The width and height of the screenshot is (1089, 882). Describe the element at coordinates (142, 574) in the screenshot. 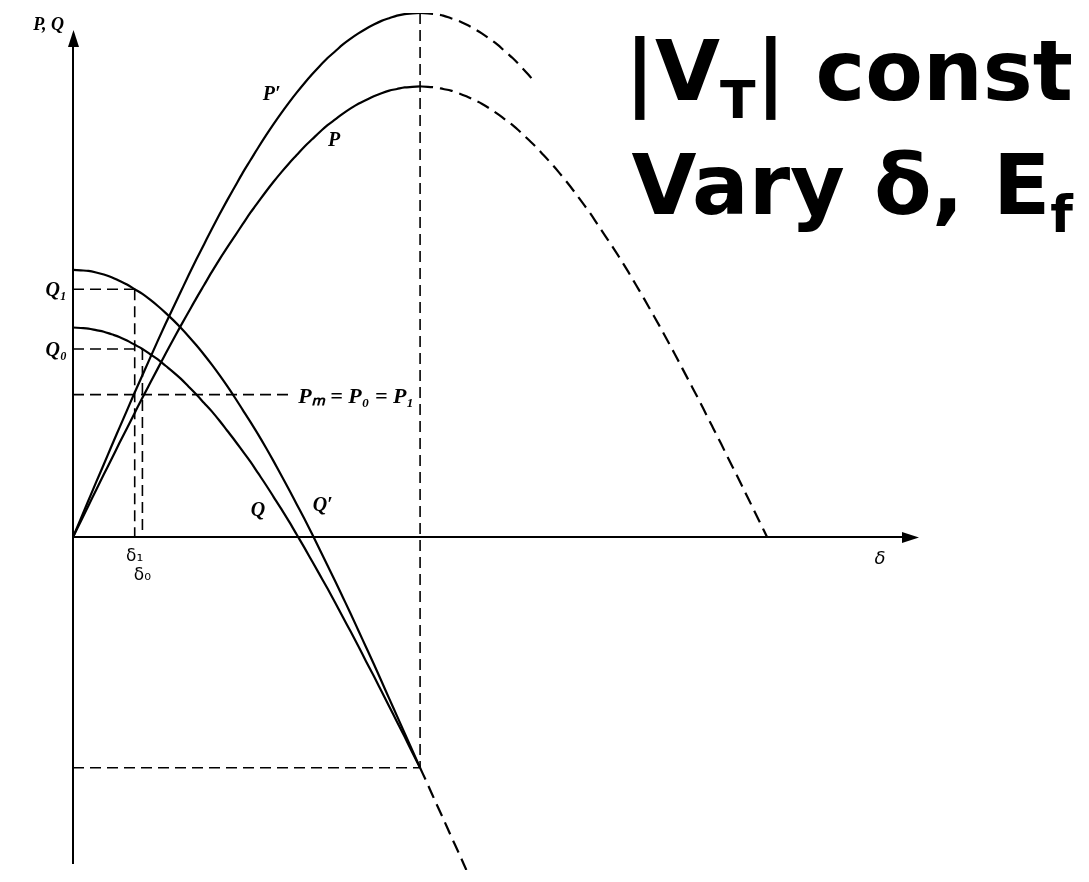

I see `x-tick-label: δ₀` at that location.